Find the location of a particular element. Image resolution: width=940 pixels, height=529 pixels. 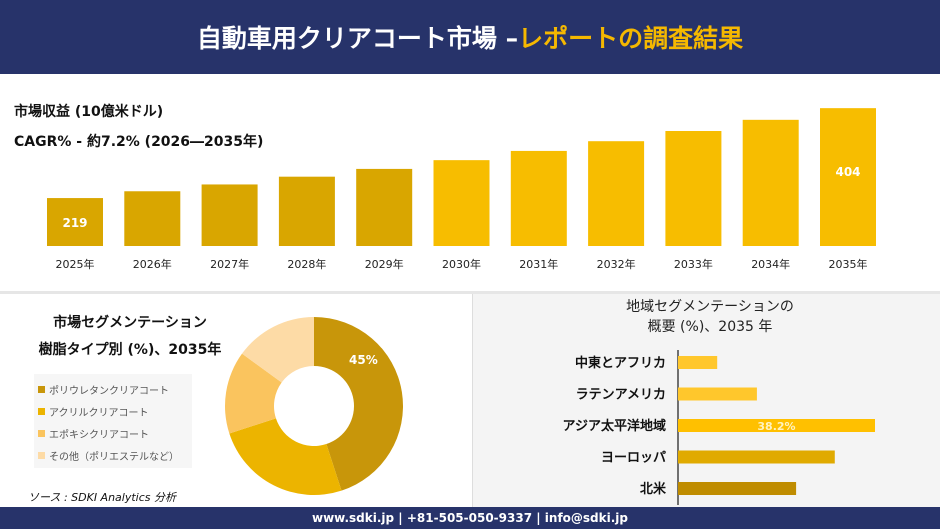

region-label: ヨーロッパ is located at coordinates (633, 458).